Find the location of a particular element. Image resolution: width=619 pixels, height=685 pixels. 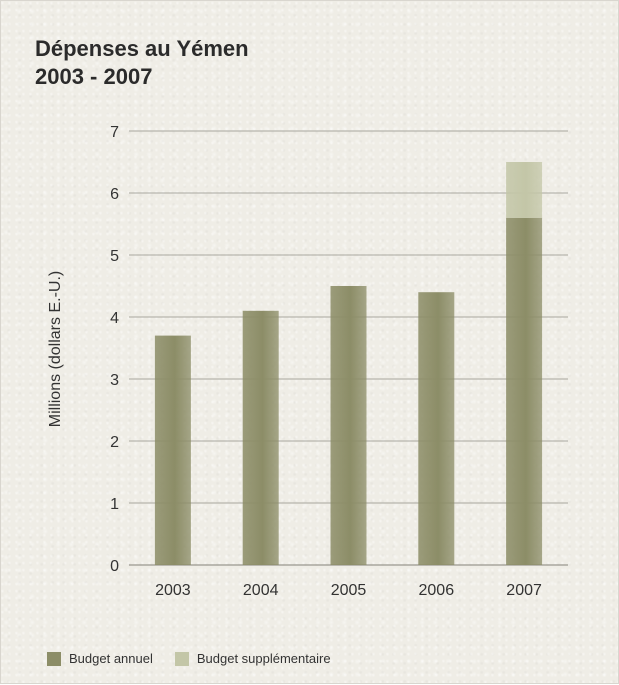

legend: Budget annuel Budget supplémentaire is located at coordinates (200, 658).